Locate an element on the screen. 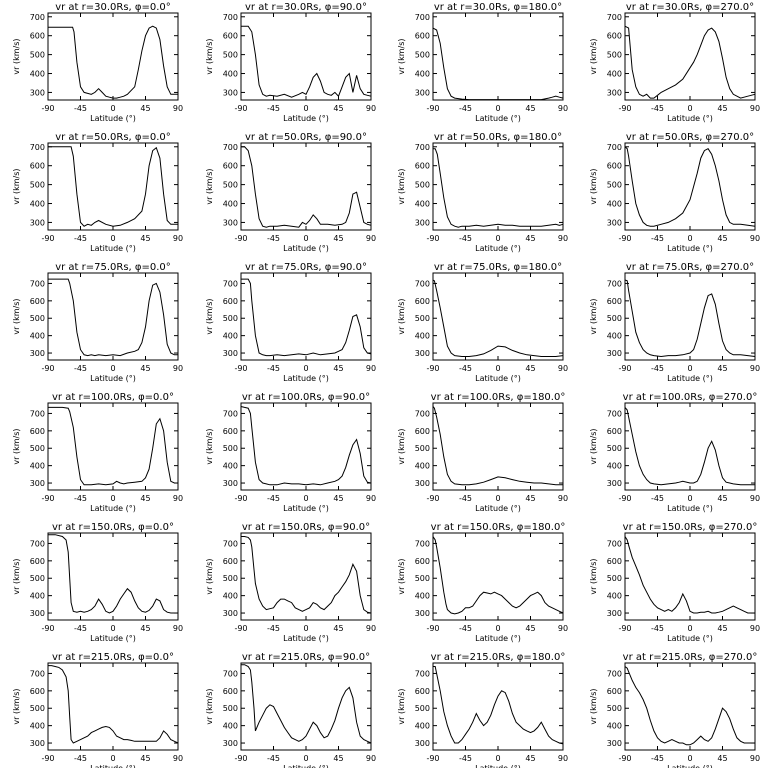  y-axis-label: vr (km/s) is located at coordinates (16, 446).